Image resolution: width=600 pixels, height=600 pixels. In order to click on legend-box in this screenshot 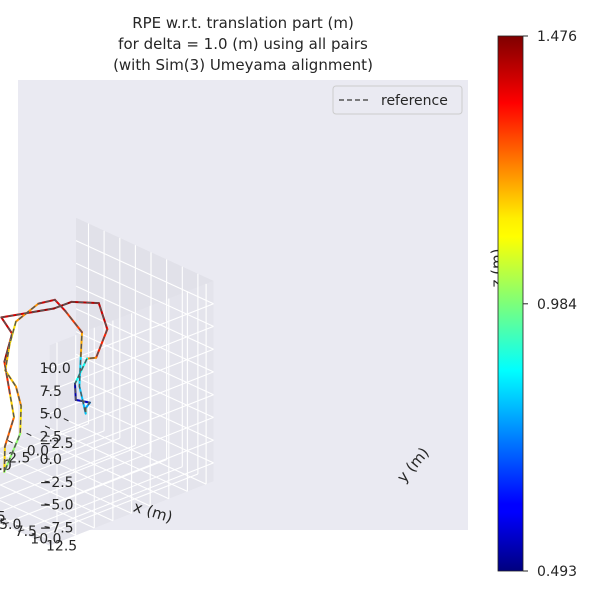, I will do `click(397, 100)`.